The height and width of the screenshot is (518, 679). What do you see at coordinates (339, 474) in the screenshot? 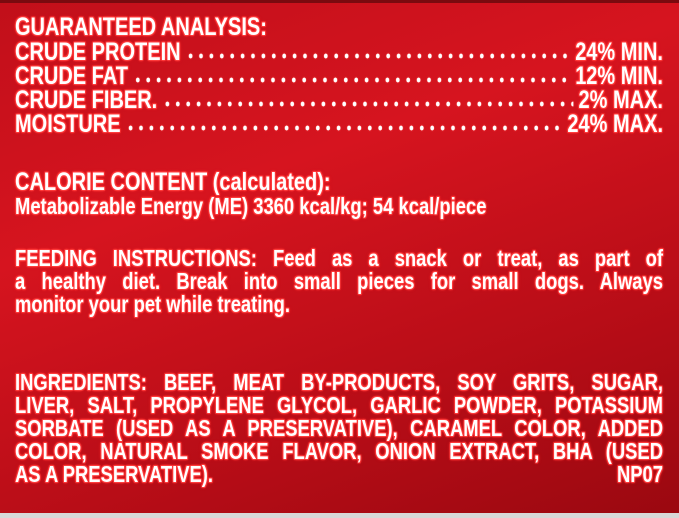
I see `ingredients-last-line: AS A PRESERVATIVE). NP07` at bounding box center [339, 474].